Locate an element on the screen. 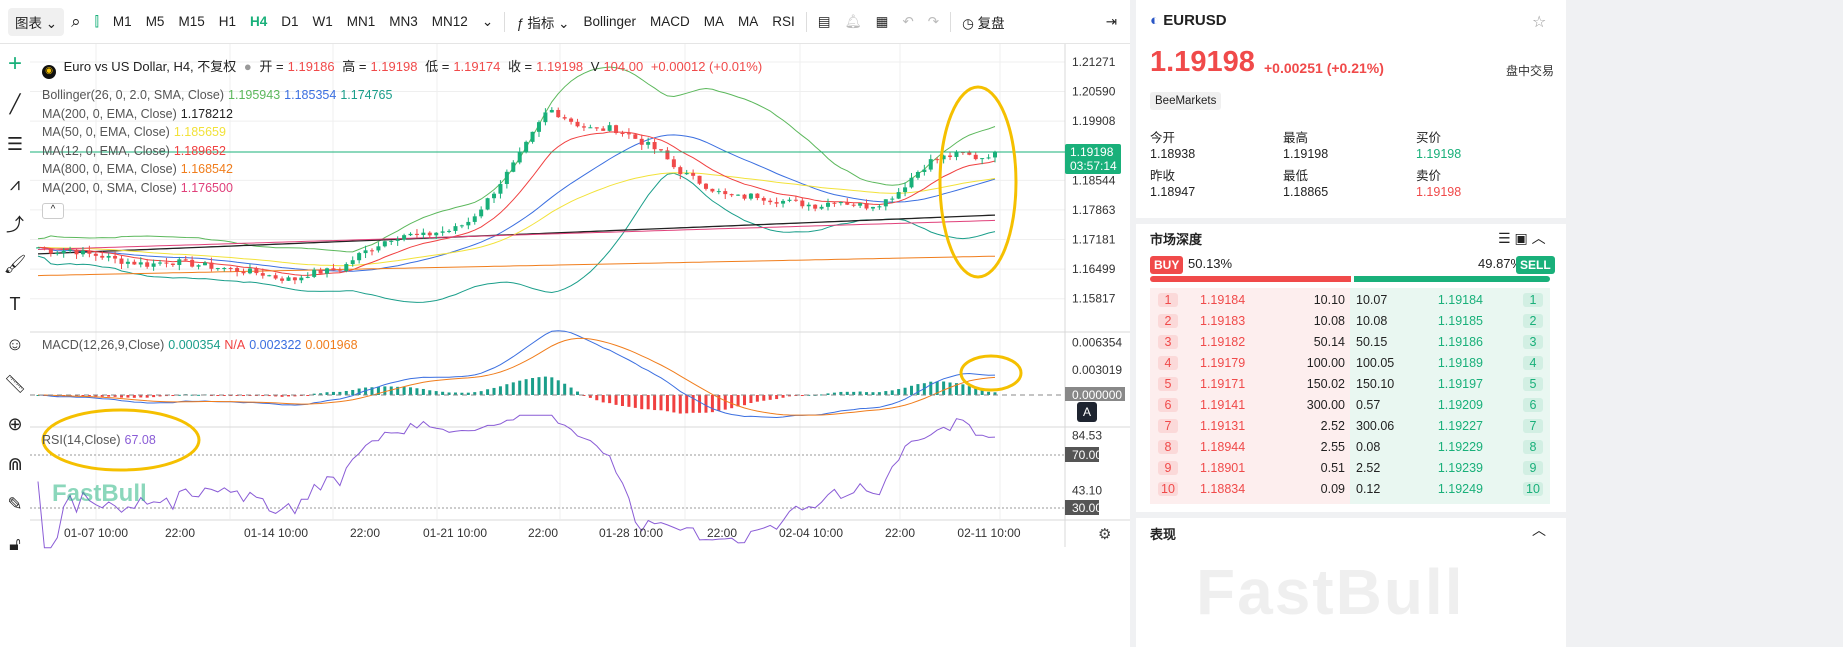 Image resolution: width=1843 pixels, height=647 pixels. trend-line-icon: ╱ is located at coordinates (15, 103).